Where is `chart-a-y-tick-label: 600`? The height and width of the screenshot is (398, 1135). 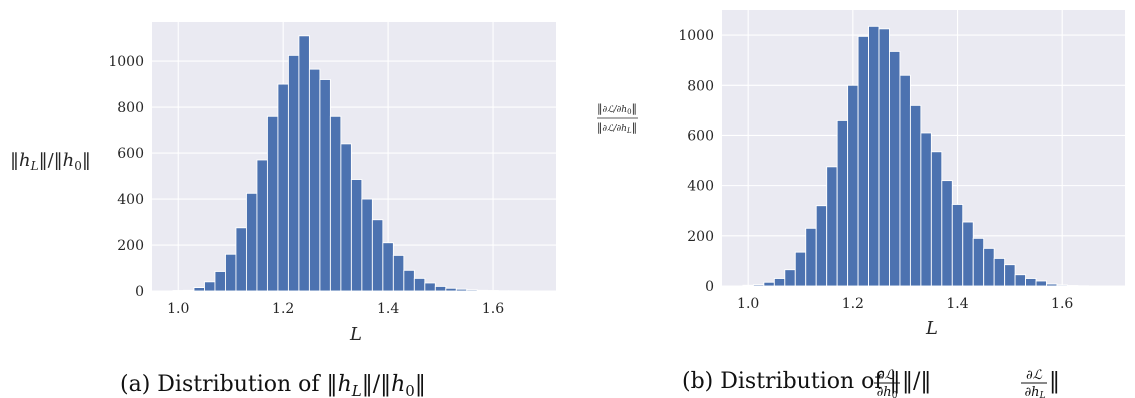 chart-a-y-tick-label: 600 is located at coordinates (130, 154).